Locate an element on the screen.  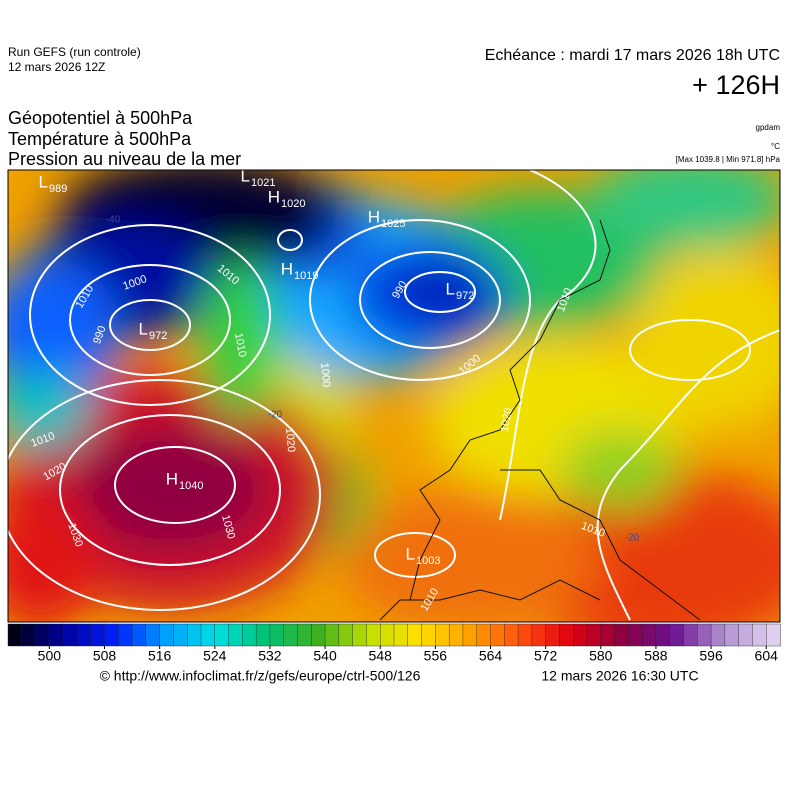
colorbar-tick-label: 500 is located at coordinates (50, 656).